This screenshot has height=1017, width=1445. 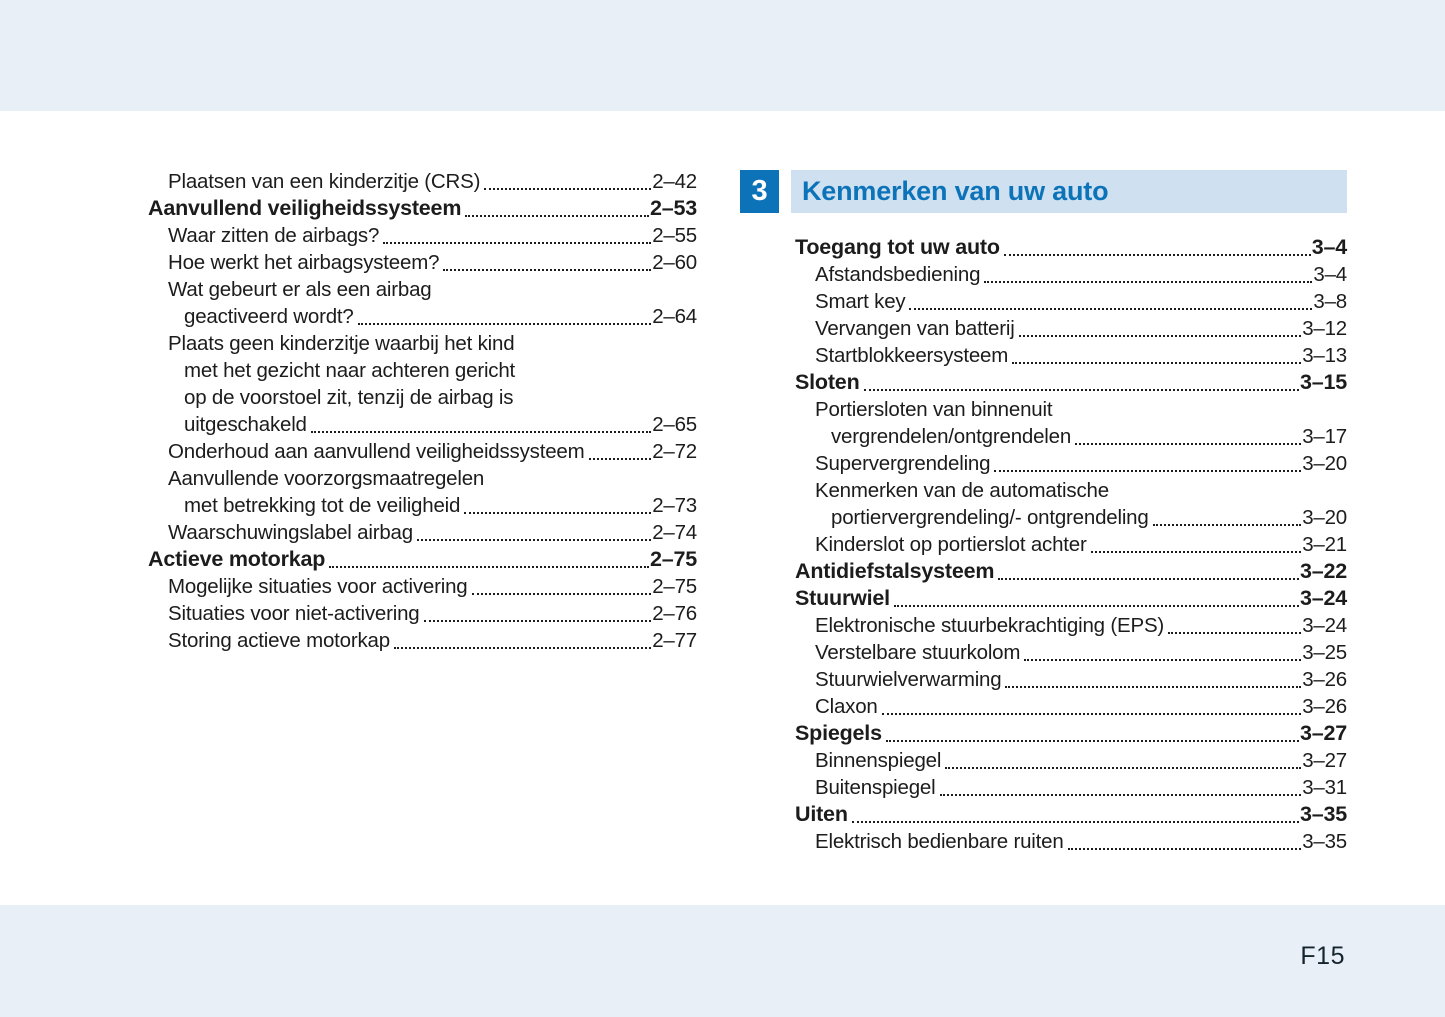 I want to click on toc-entry-label: Verstelbare stuurkolom, so click(x=918, y=652).